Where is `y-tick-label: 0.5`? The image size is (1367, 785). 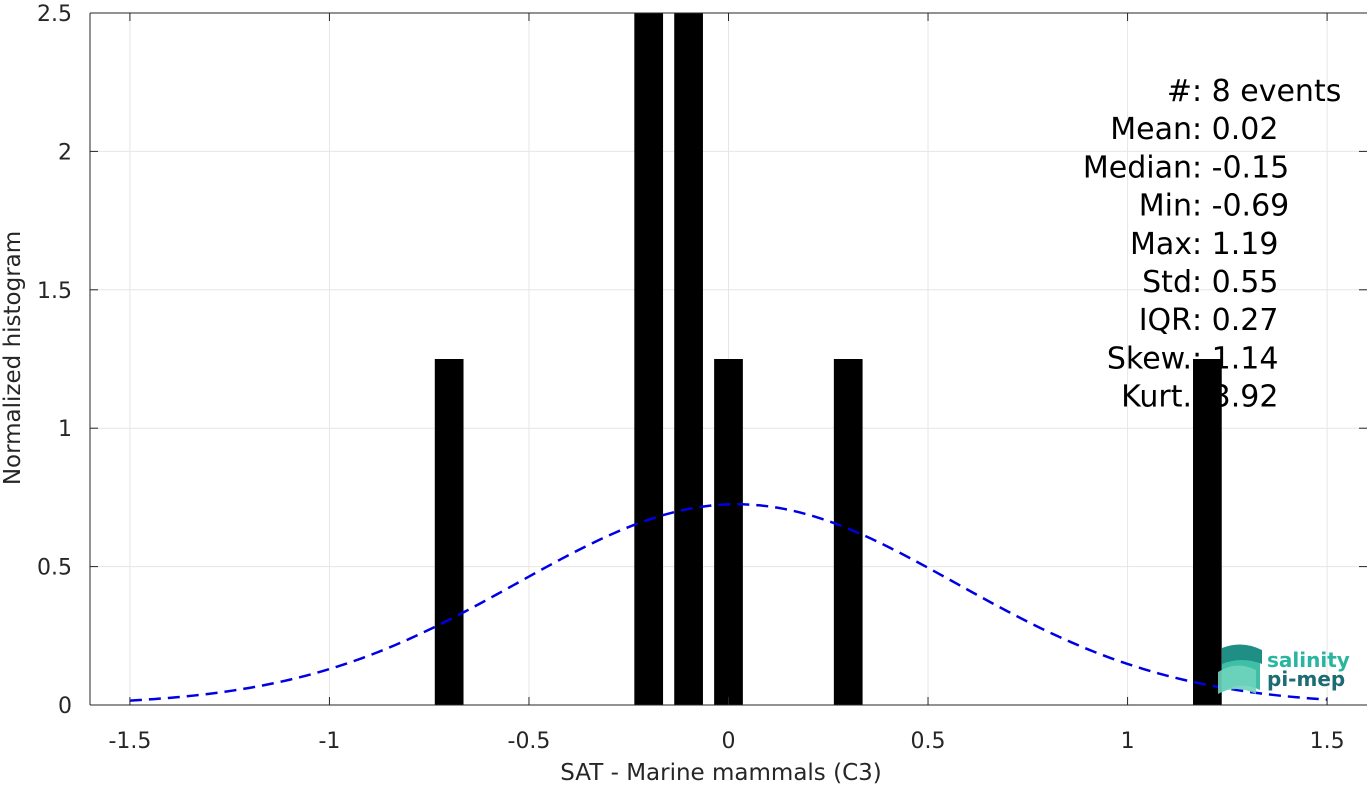
y-tick-label: 0.5 is located at coordinates (54, 568).